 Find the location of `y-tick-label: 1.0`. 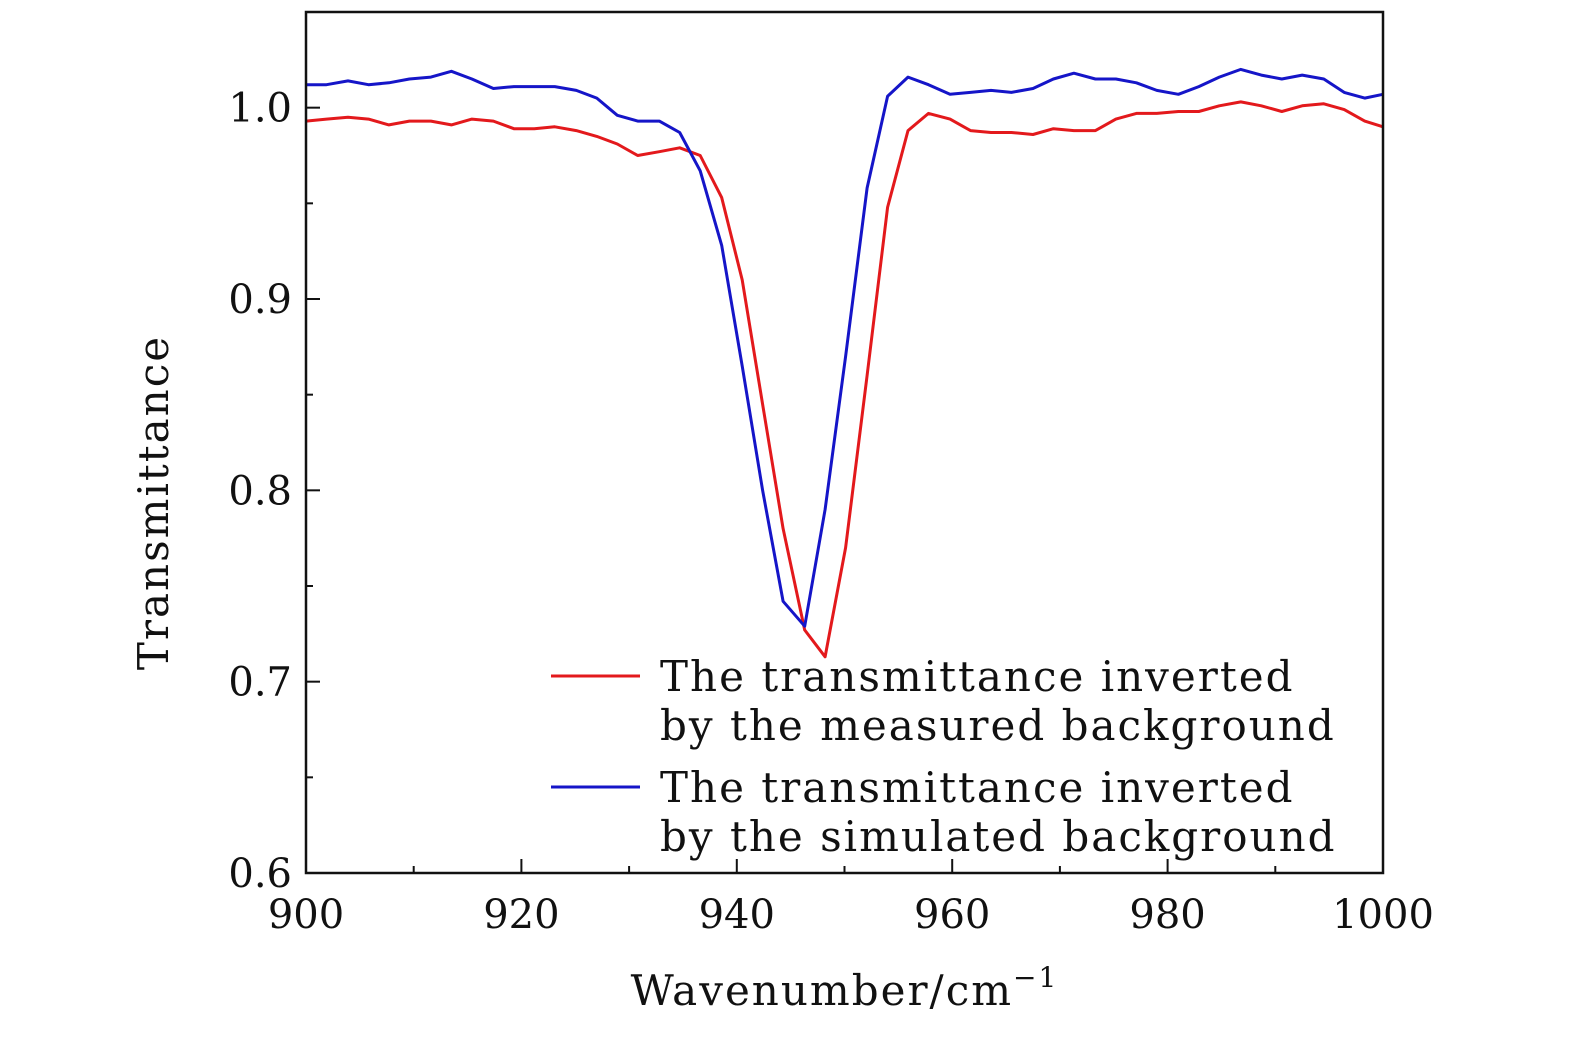

y-tick-label: 1.0 is located at coordinates (260, 109).